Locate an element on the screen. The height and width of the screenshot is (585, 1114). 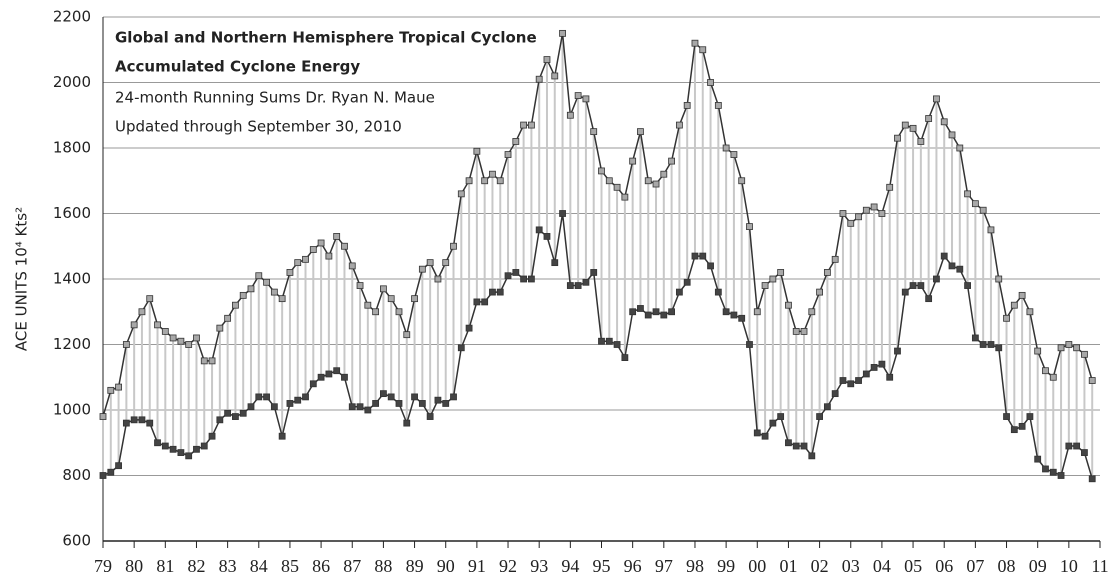
x-tick-label: 09 is located at coordinates (1038, 566).